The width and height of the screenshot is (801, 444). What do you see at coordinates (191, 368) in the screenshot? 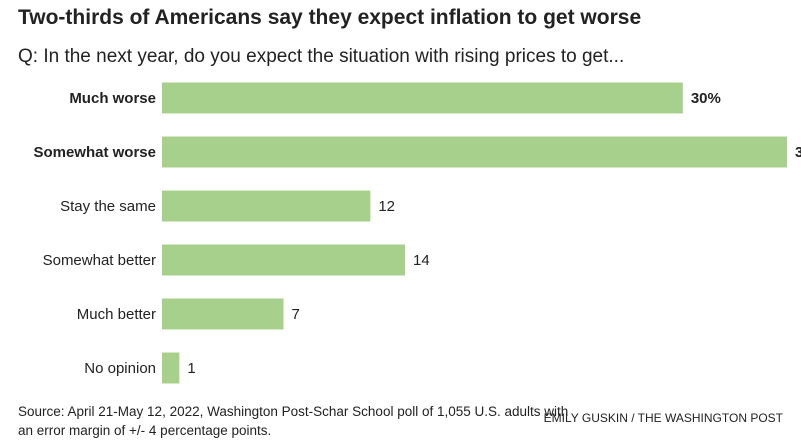
I see `value-label: 1` at bounding box center [191, 368].